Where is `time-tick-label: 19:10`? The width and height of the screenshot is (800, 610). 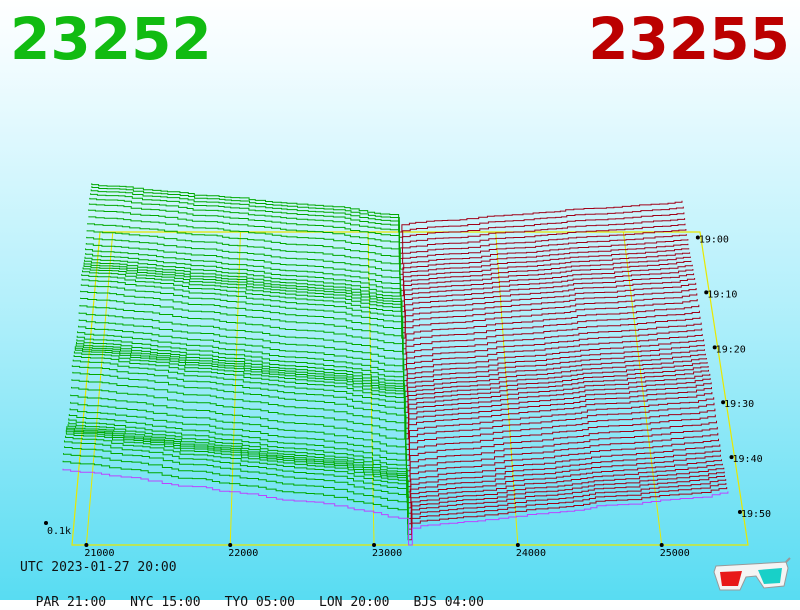 time-tick-label: 19:10 is located at coordinates (722, 294).